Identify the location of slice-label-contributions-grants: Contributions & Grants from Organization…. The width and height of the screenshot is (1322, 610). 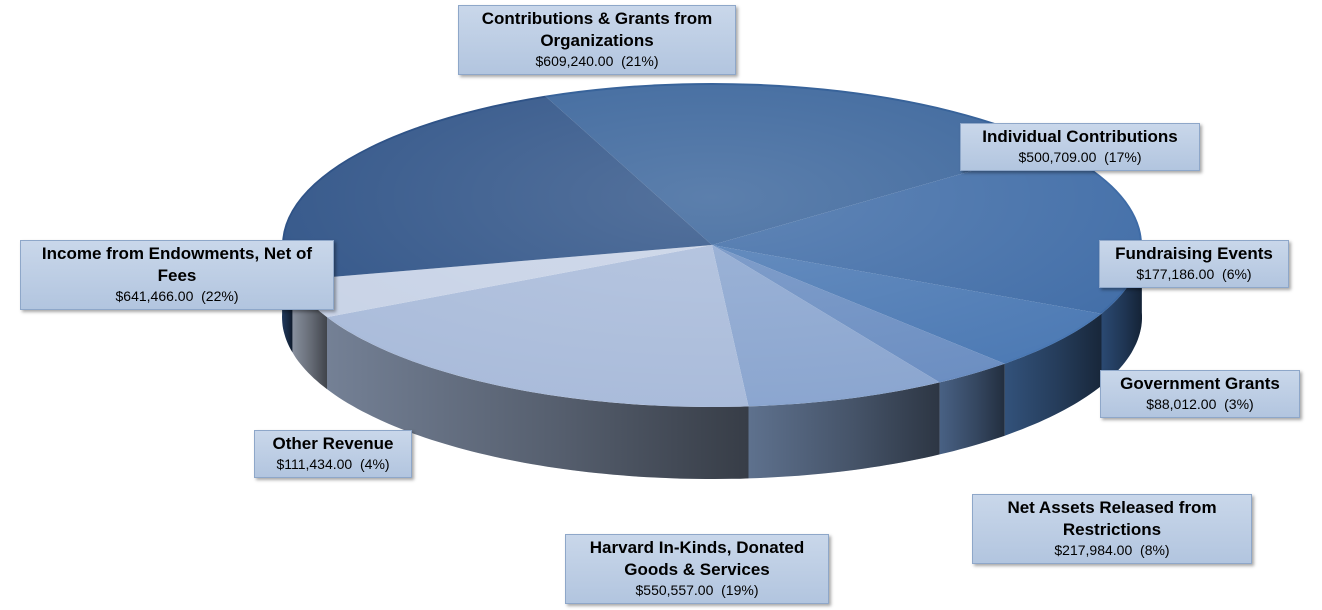
(597, 40).